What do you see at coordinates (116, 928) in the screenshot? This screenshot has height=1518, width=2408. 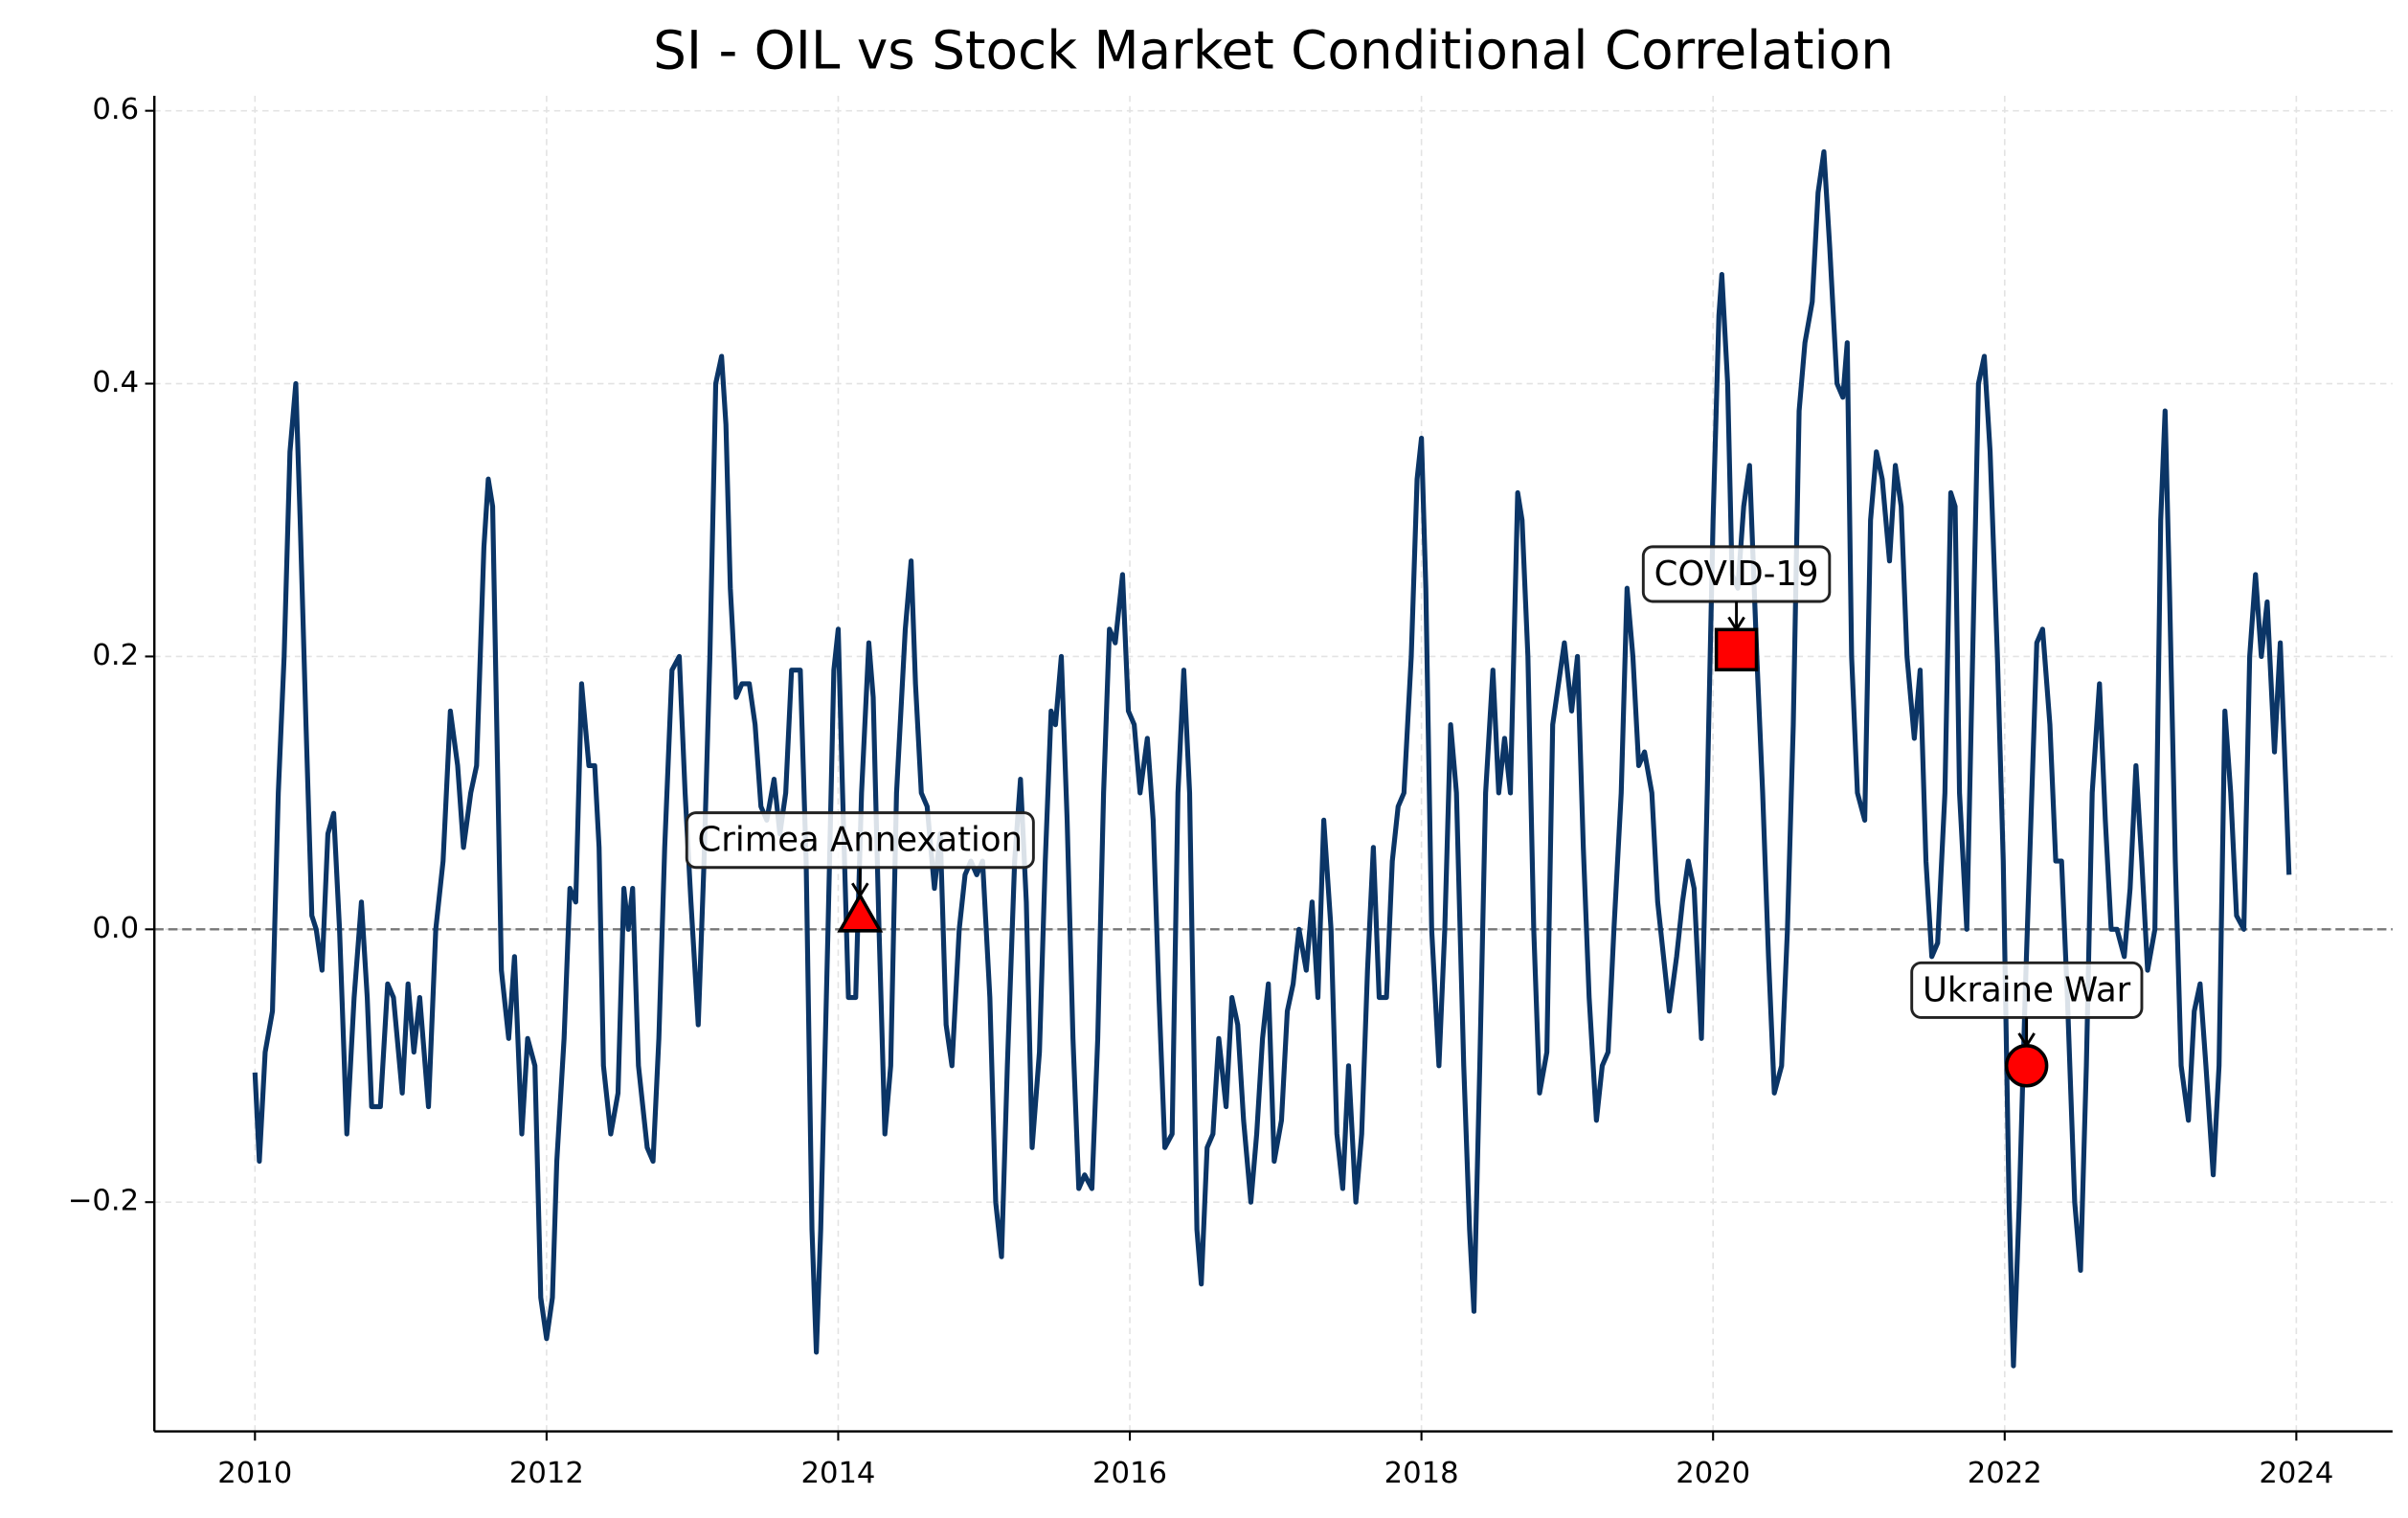 I see `y-tick-label: 0.0` at bounding box center [116, 928].